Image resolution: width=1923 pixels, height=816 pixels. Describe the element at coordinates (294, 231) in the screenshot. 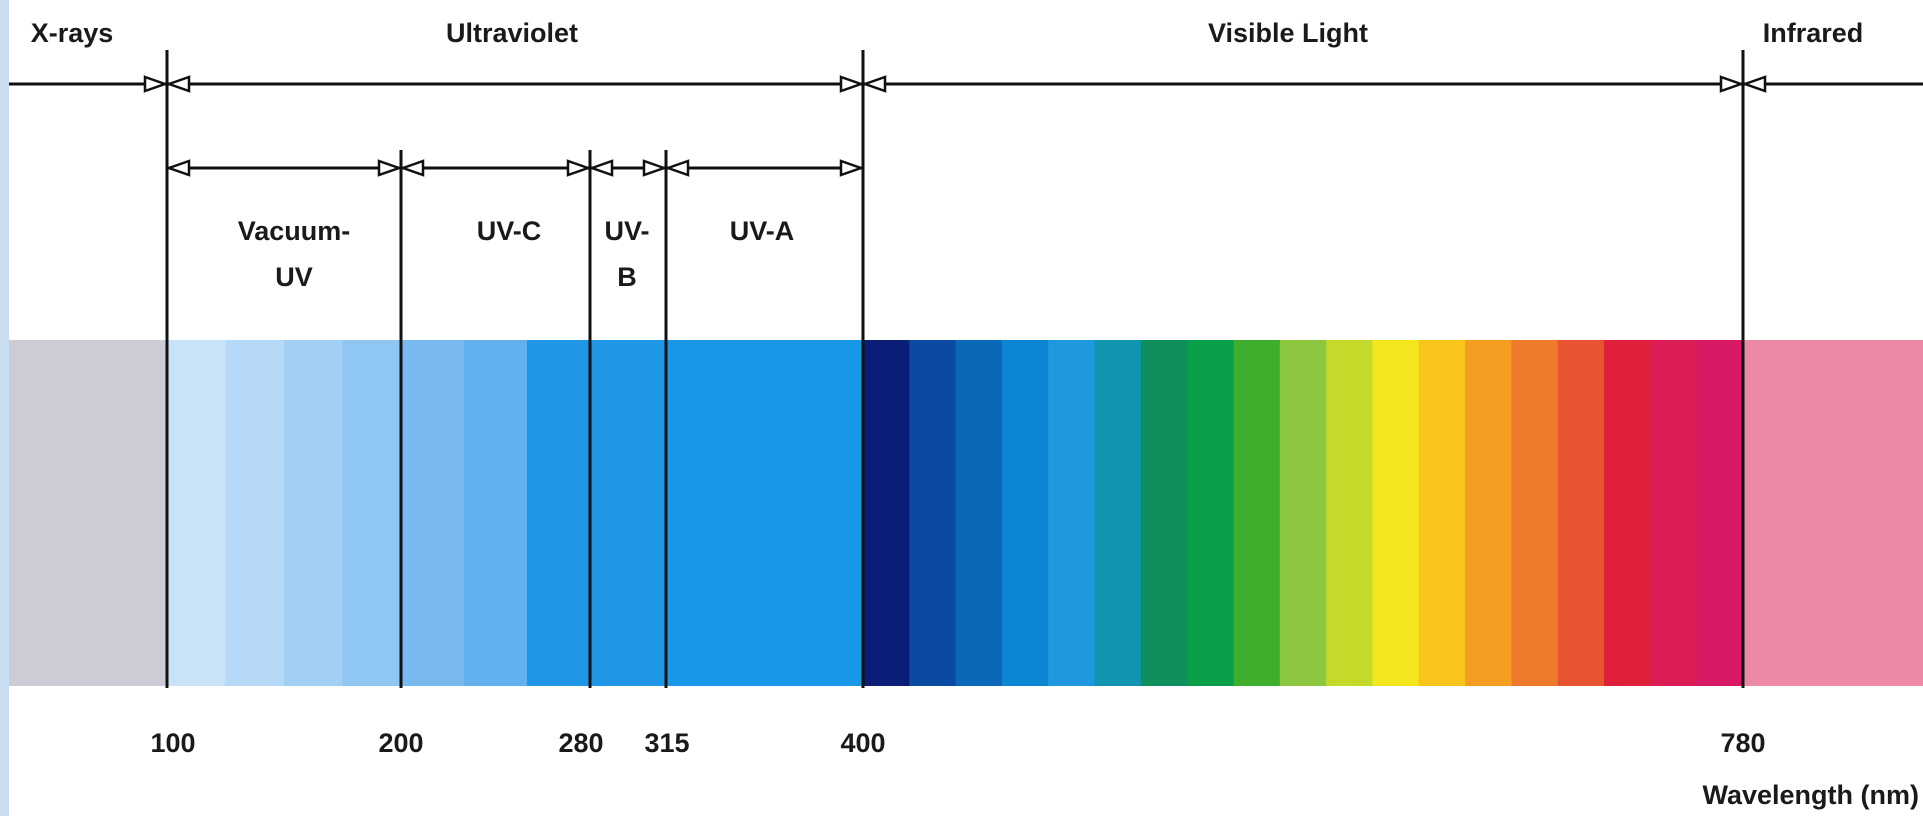

I see `band-label-vacuum-uv-line1: Vacuum-` at that location.